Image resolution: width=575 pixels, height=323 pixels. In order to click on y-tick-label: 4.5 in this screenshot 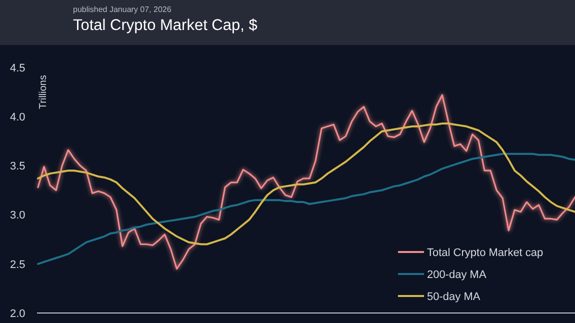, I will do `click(18, 68)`.